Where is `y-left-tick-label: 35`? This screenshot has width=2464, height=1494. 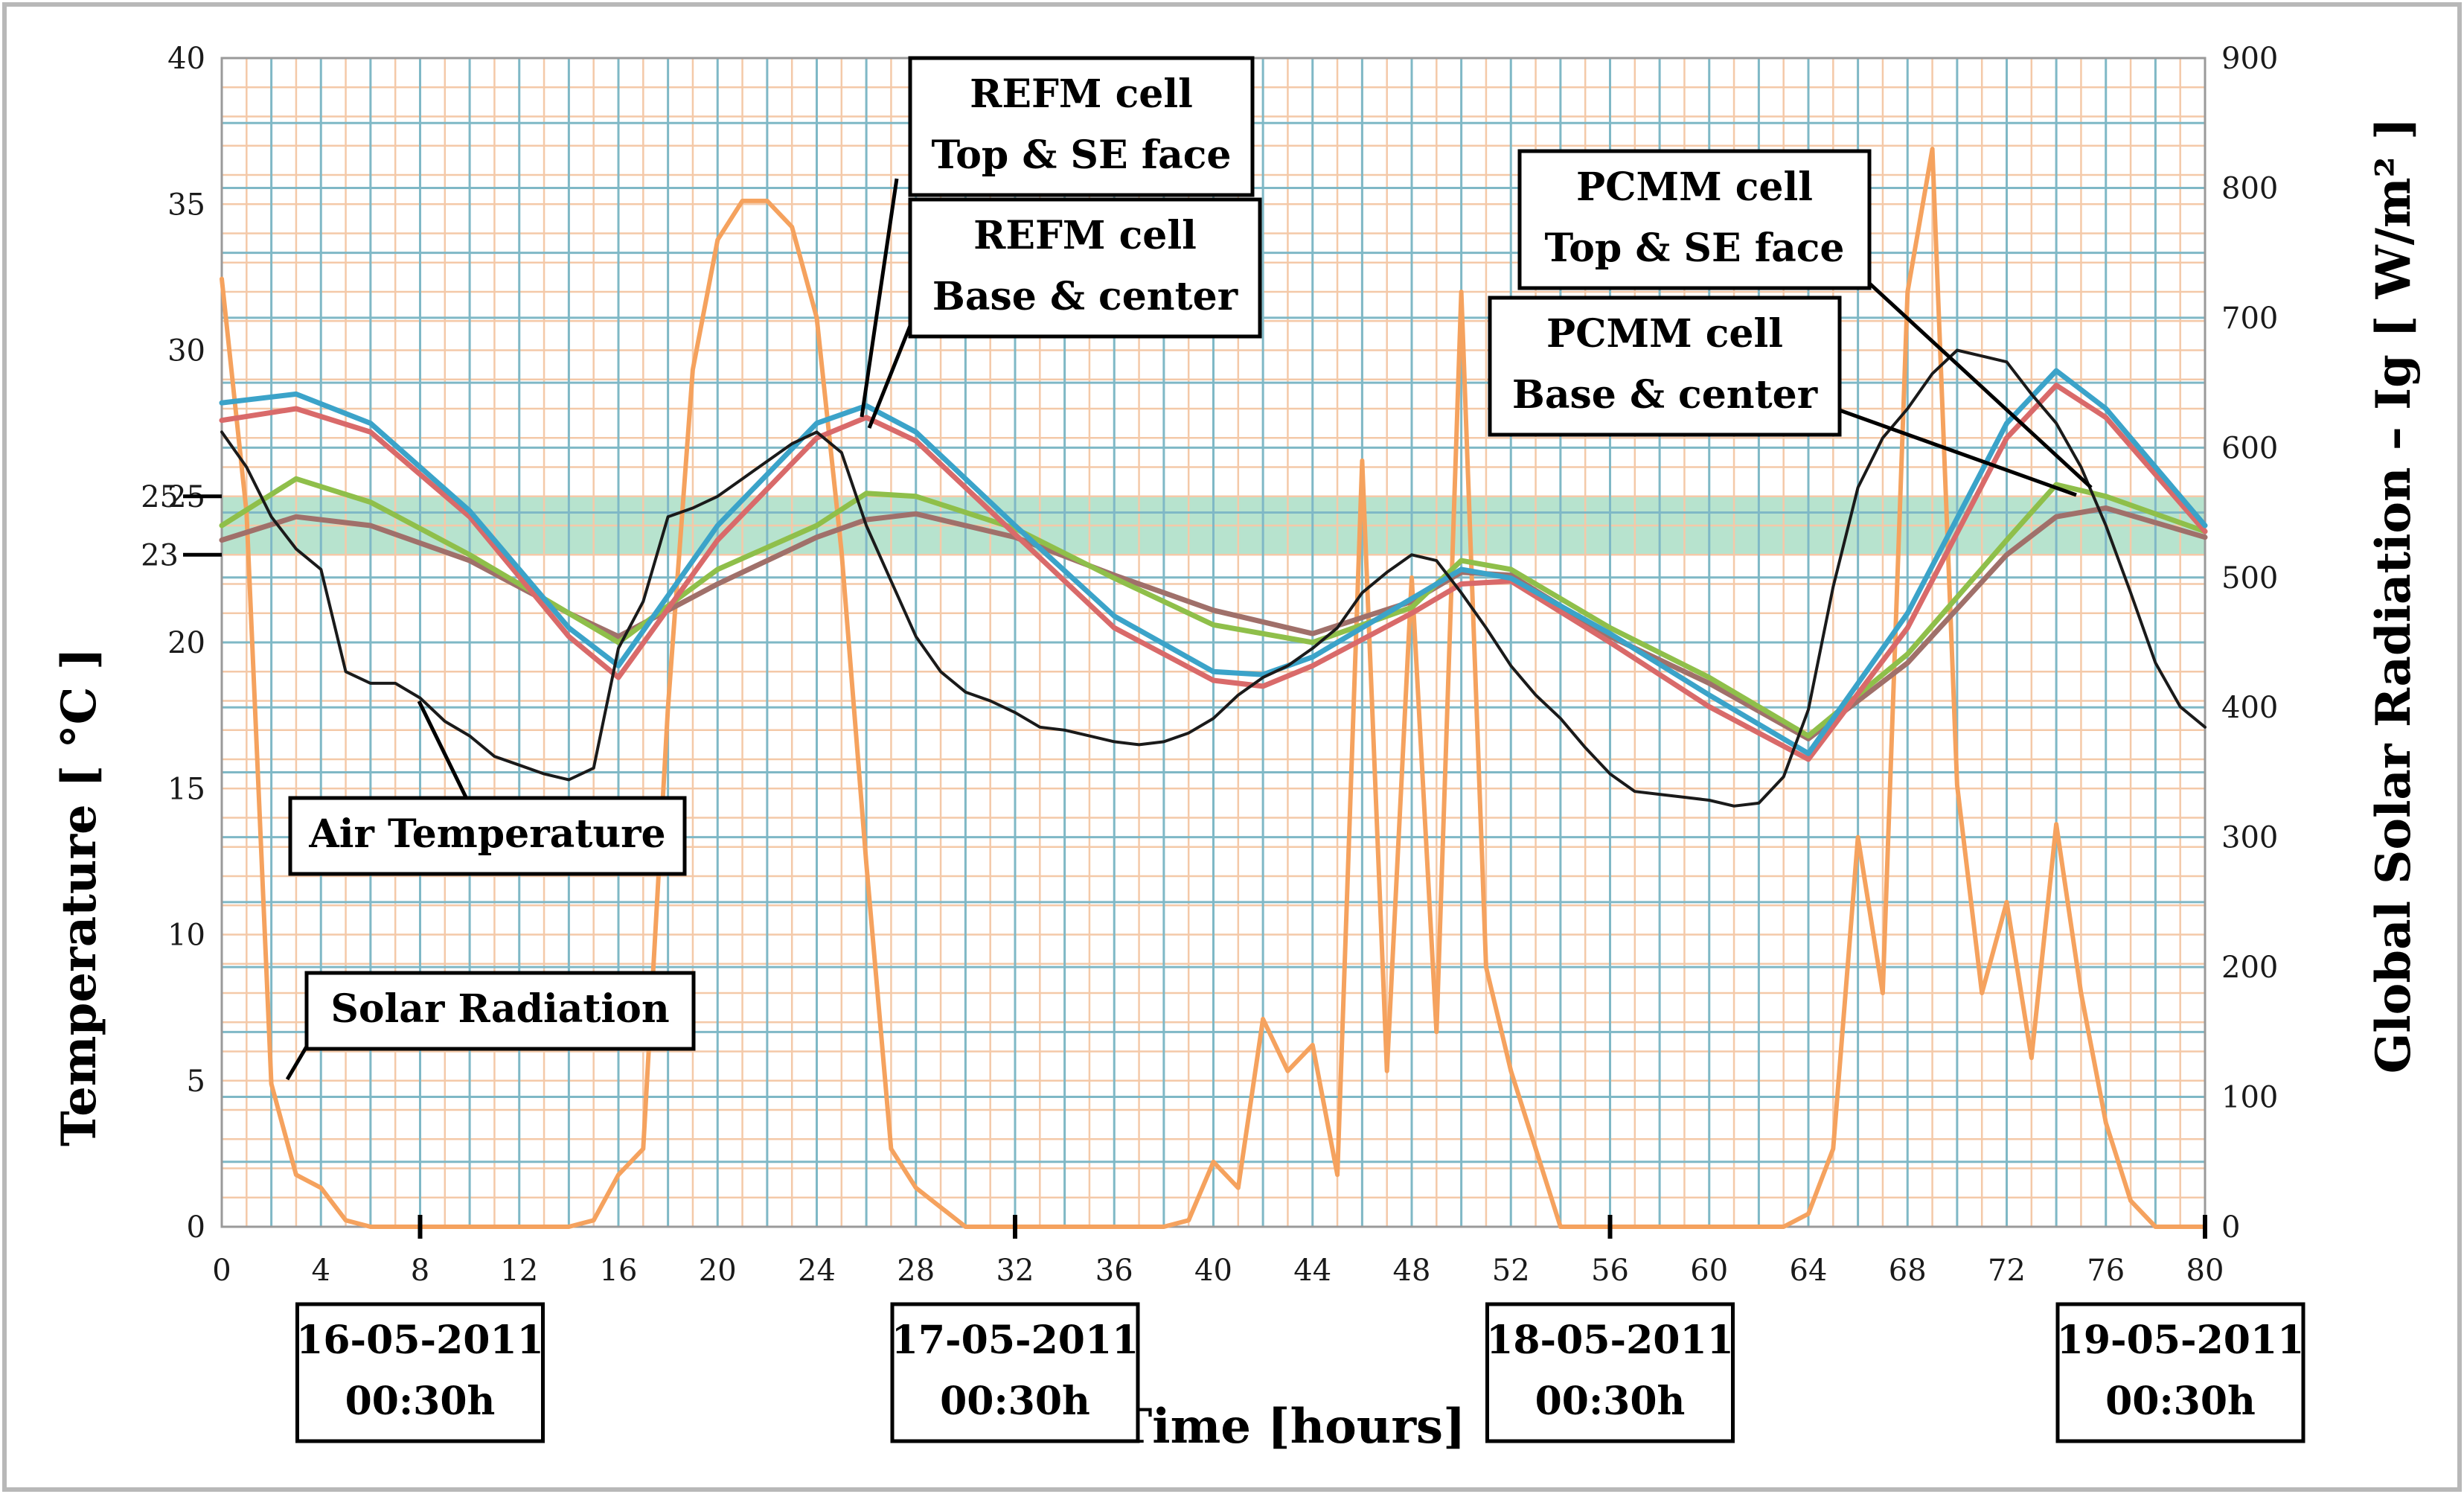 y-left-tick-label: 35 is located at coordinates (186, 205).